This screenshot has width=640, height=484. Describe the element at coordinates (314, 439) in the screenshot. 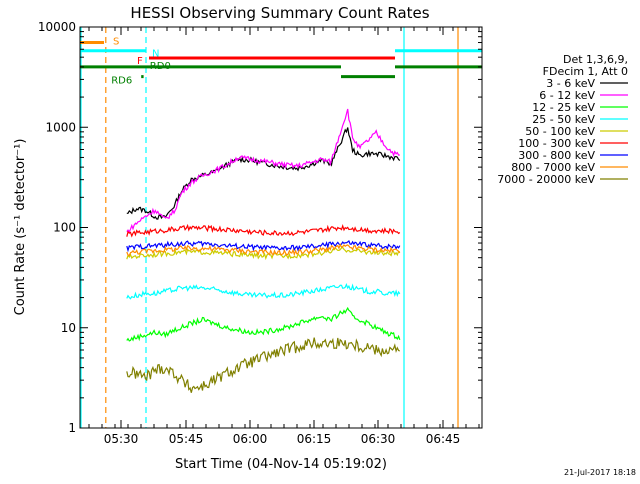

I see `x-tick-label: 06:15` at that location.